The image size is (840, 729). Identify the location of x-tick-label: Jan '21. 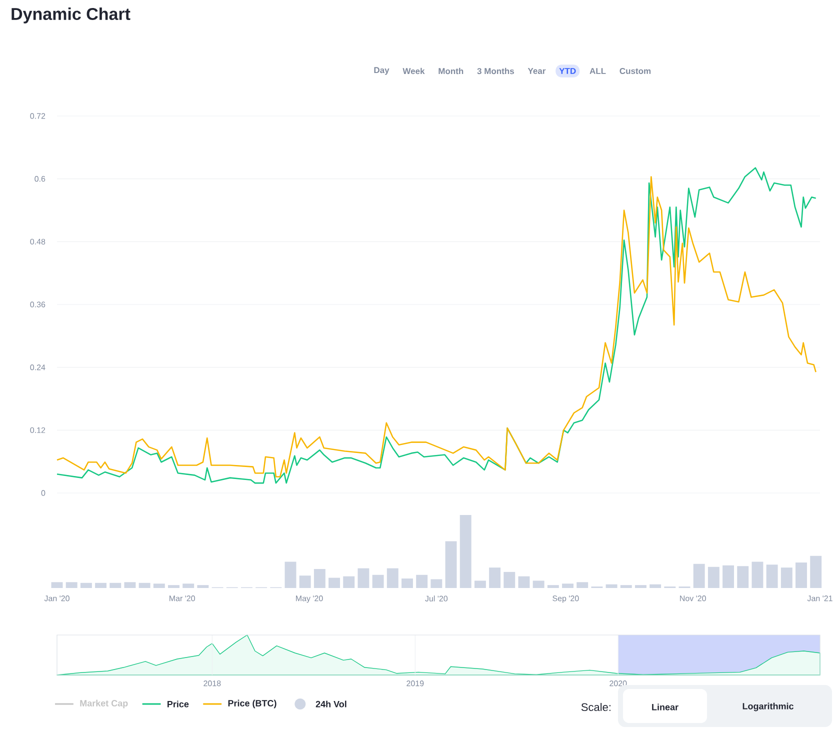
(819, 599).